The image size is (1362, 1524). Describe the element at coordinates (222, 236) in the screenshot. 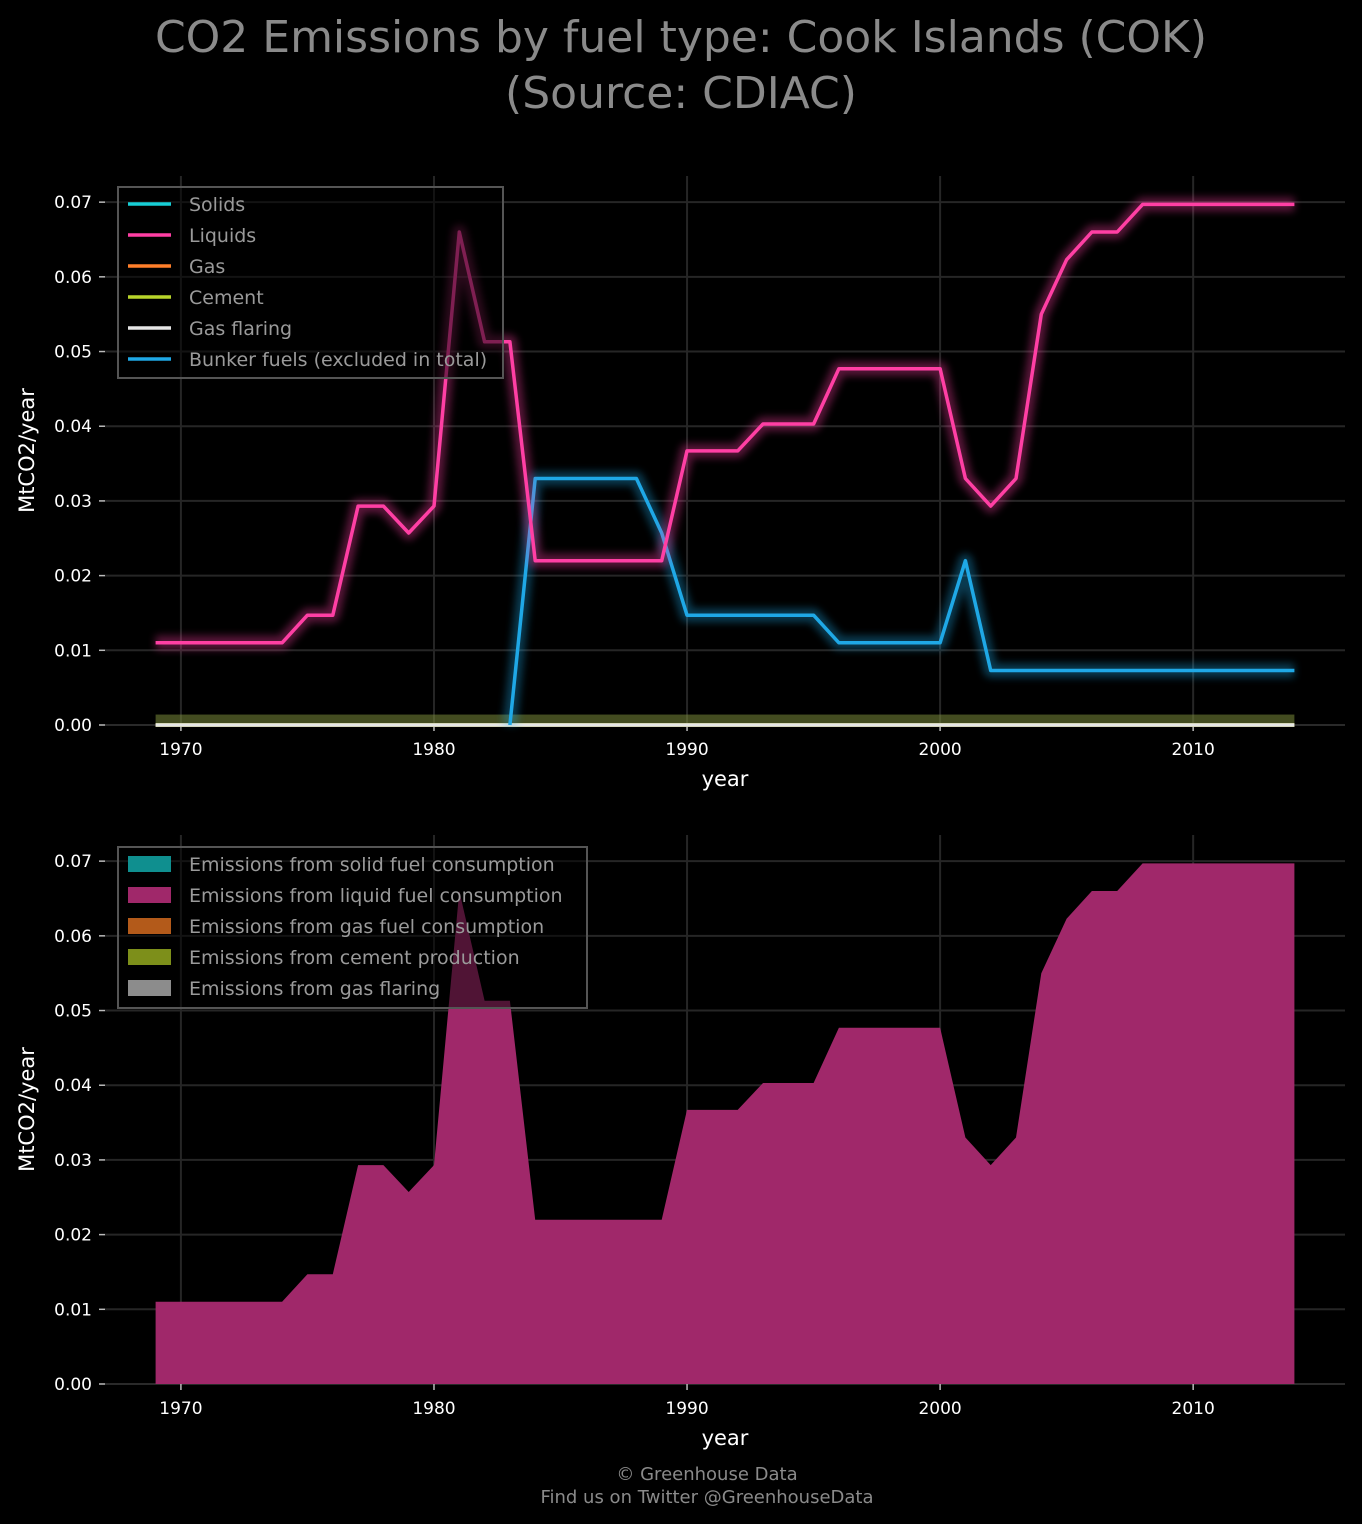

I see `chart-0-legend-liquids-label: Liquids` at that location.